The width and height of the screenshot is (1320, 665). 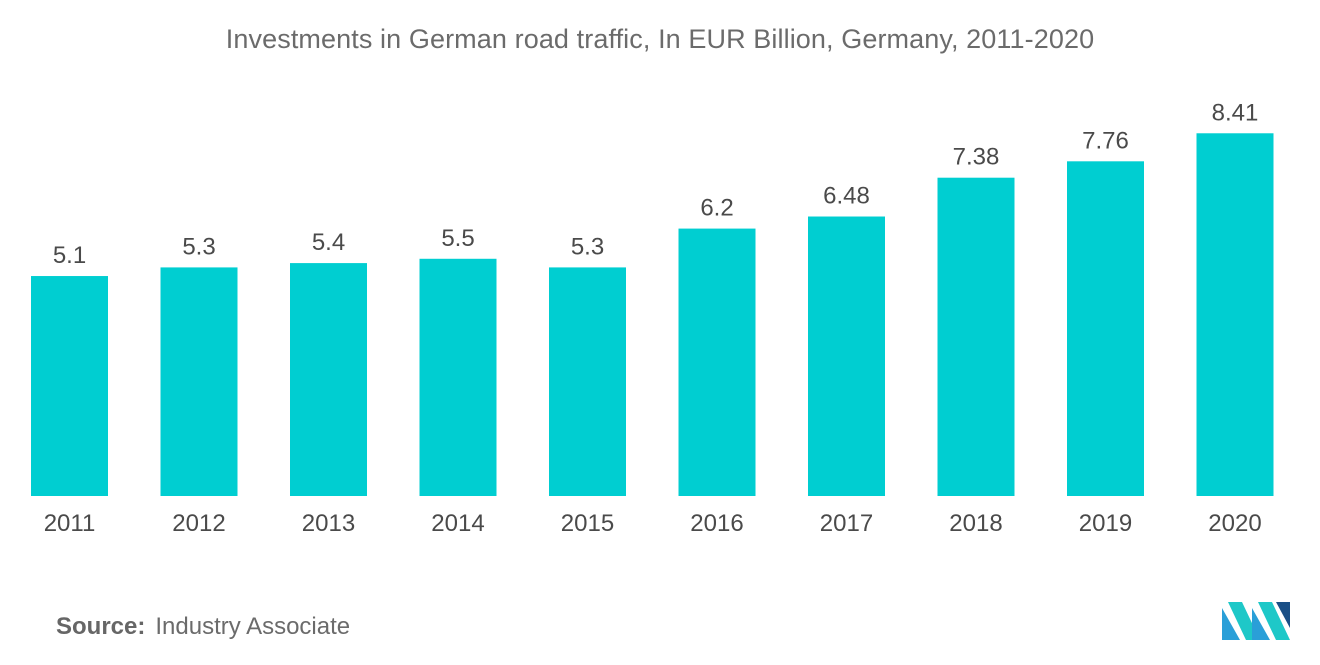 I want to click on mordor-intelligence-logo-icon, so click(x=1256, y=621).